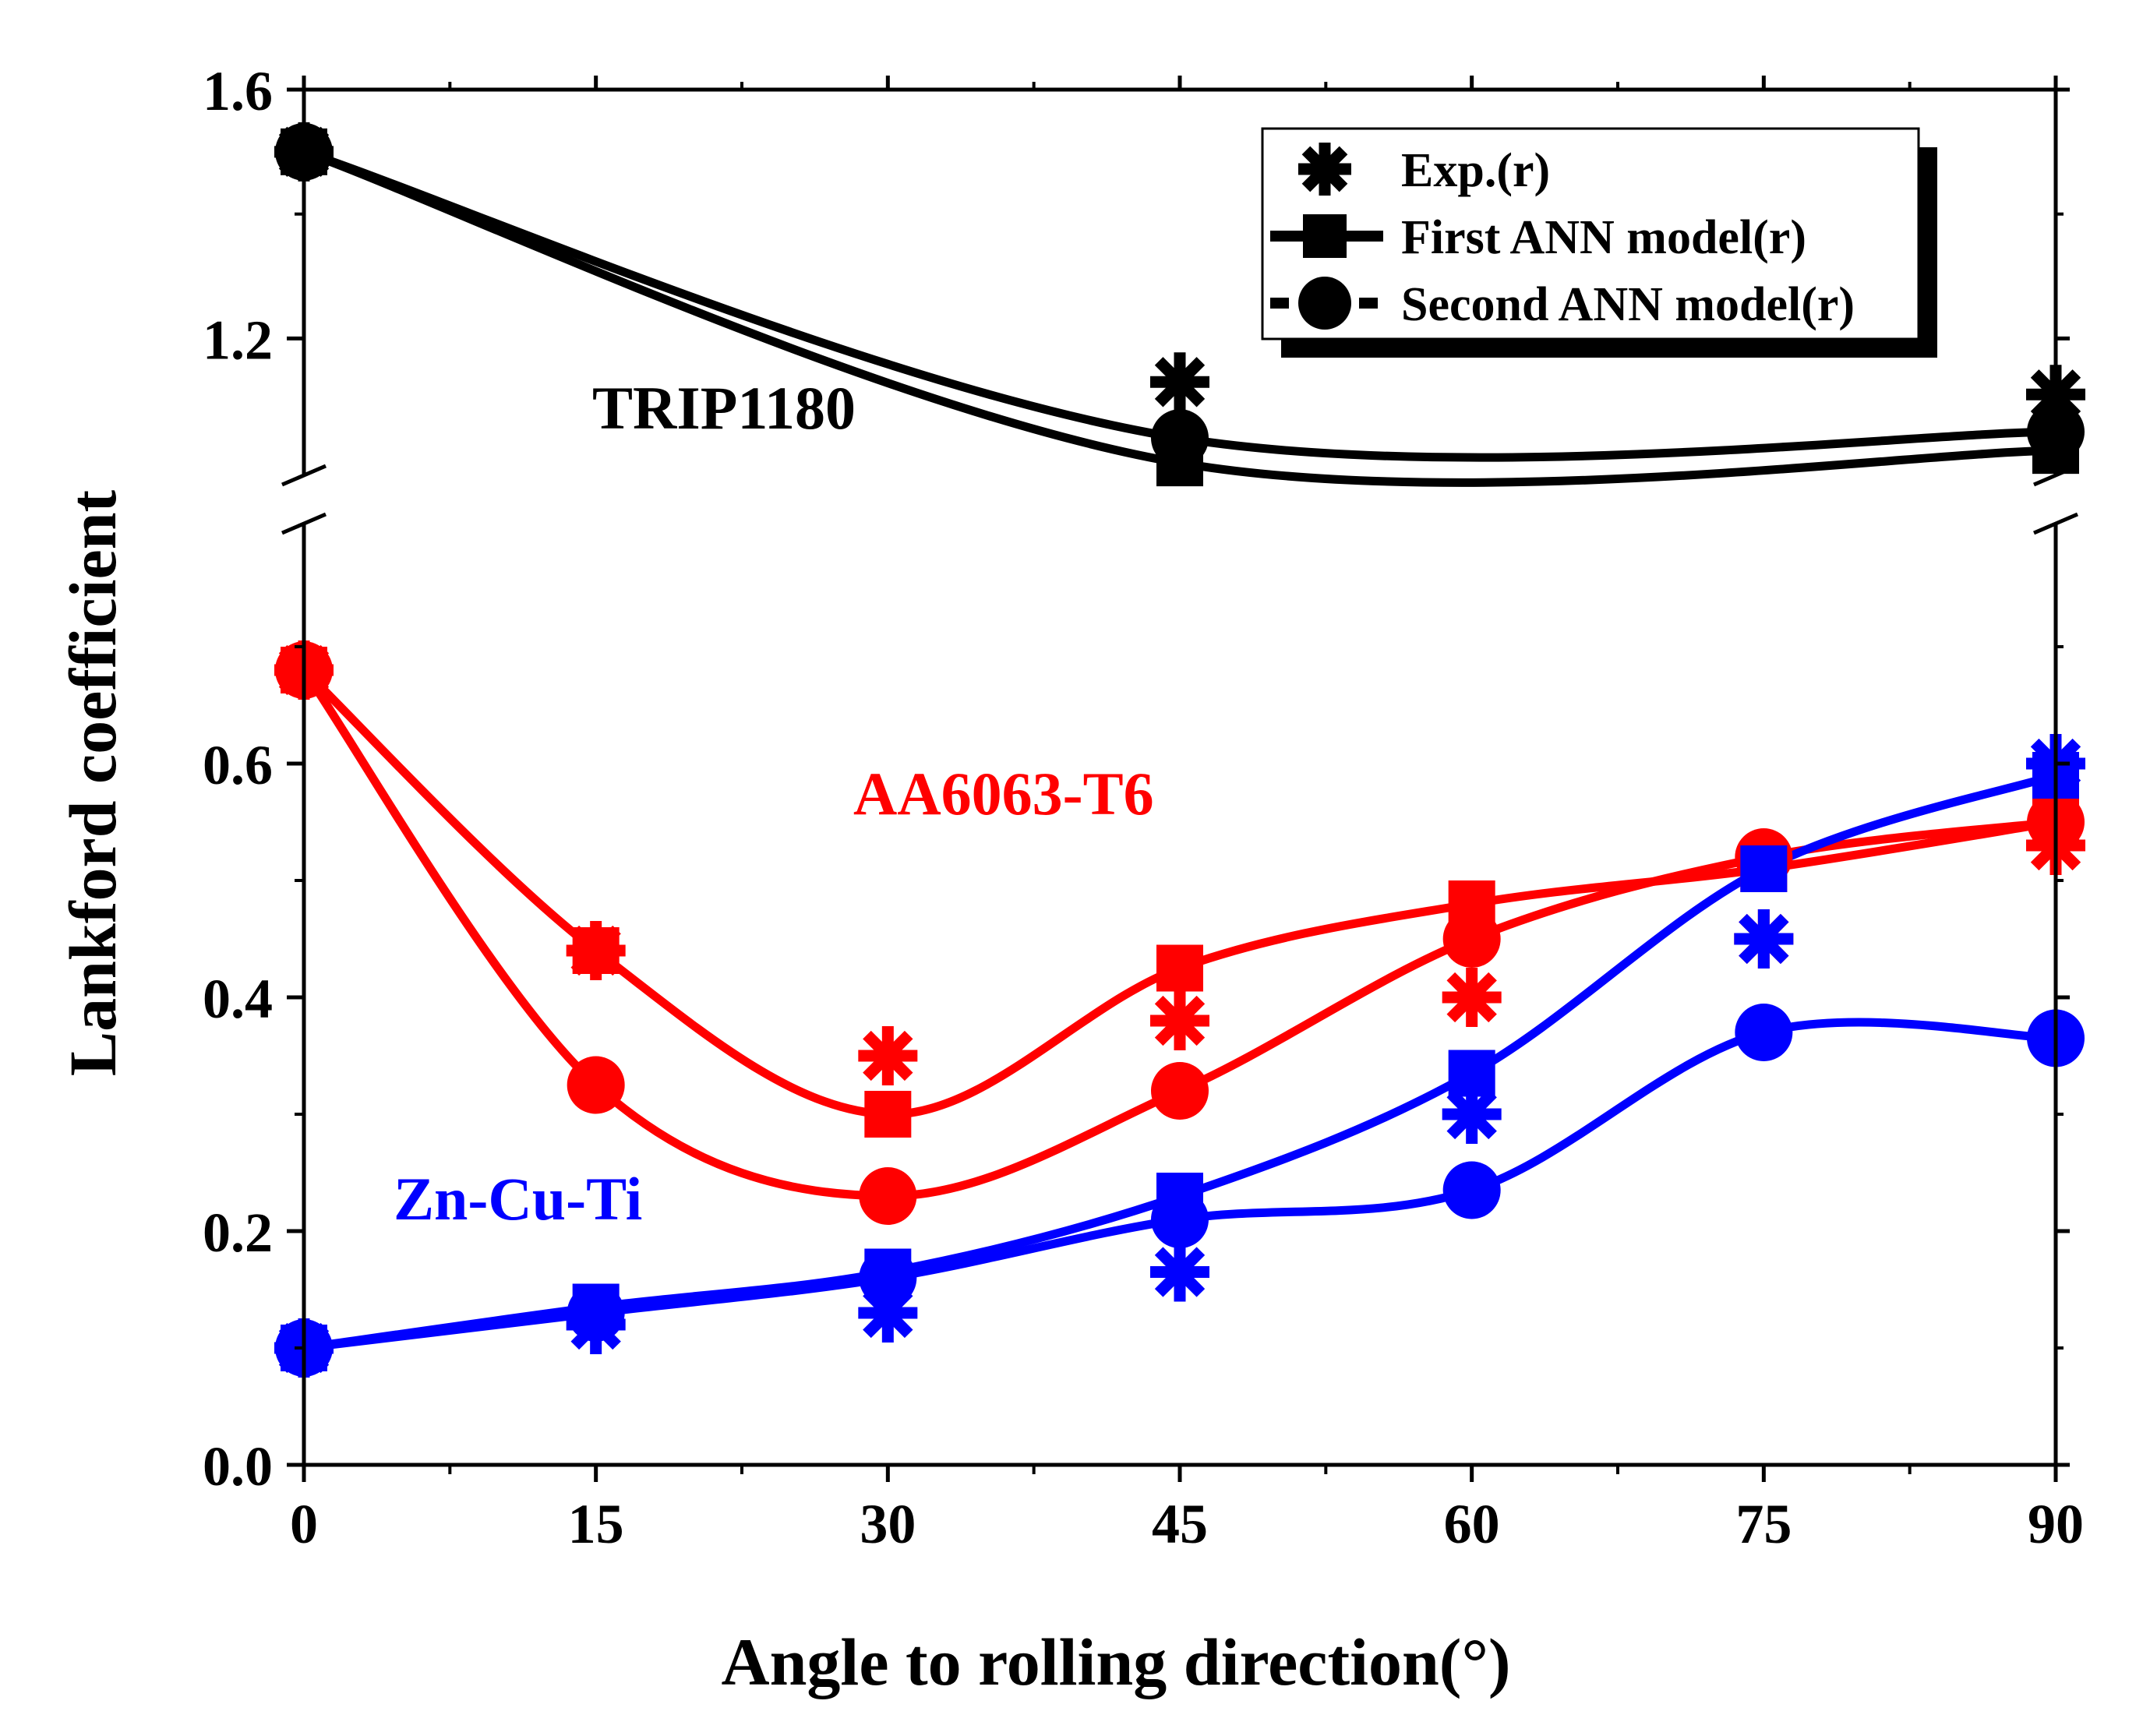 This screenshot has height=1736, width=2143. I want to click on y-tick-label: 0.6, so click(238, 765).